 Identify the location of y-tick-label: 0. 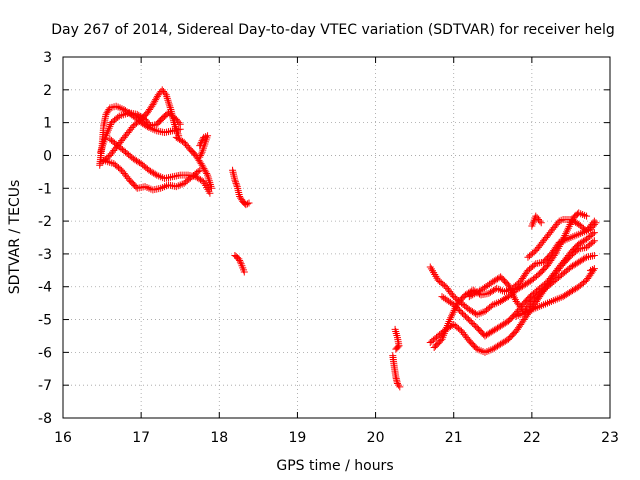
(47, 156).